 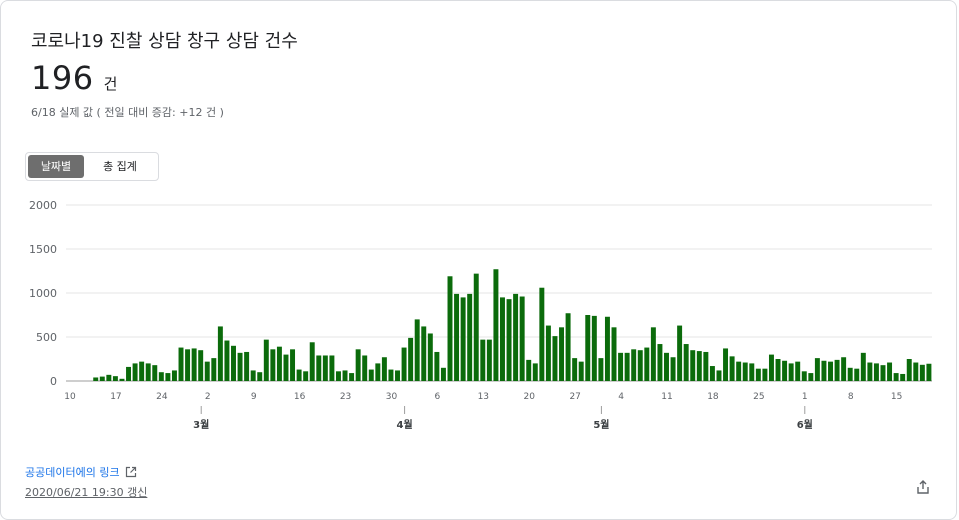 I want to click on updated-timestamp: 2020/06/21 19:30 갱신, so click(x=86, y=492).